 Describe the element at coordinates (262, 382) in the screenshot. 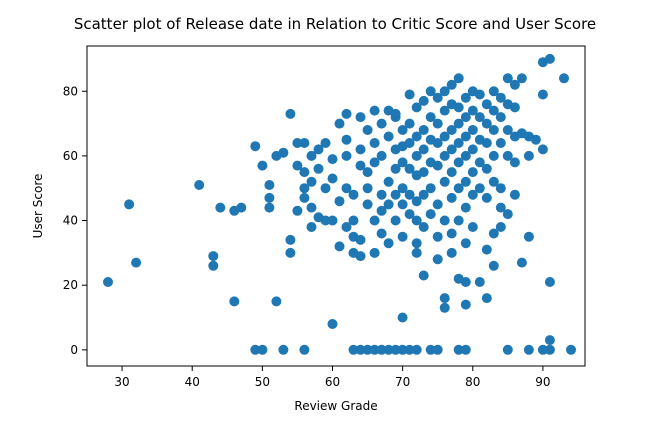

I see `x-tick-label: 50` at that location.